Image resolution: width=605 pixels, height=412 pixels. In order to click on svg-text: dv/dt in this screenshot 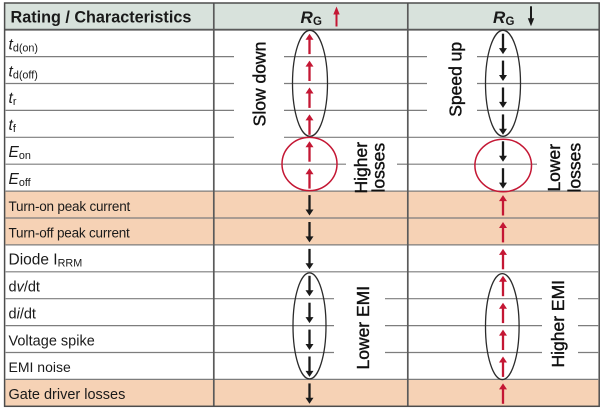, I will do `click(24, 287)`.